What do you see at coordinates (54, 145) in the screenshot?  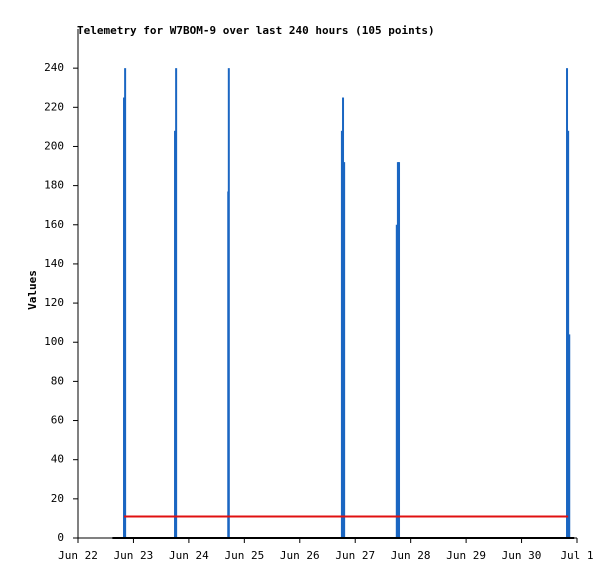 I see `y-tick-label: 200` at bounding box center [54, 145].